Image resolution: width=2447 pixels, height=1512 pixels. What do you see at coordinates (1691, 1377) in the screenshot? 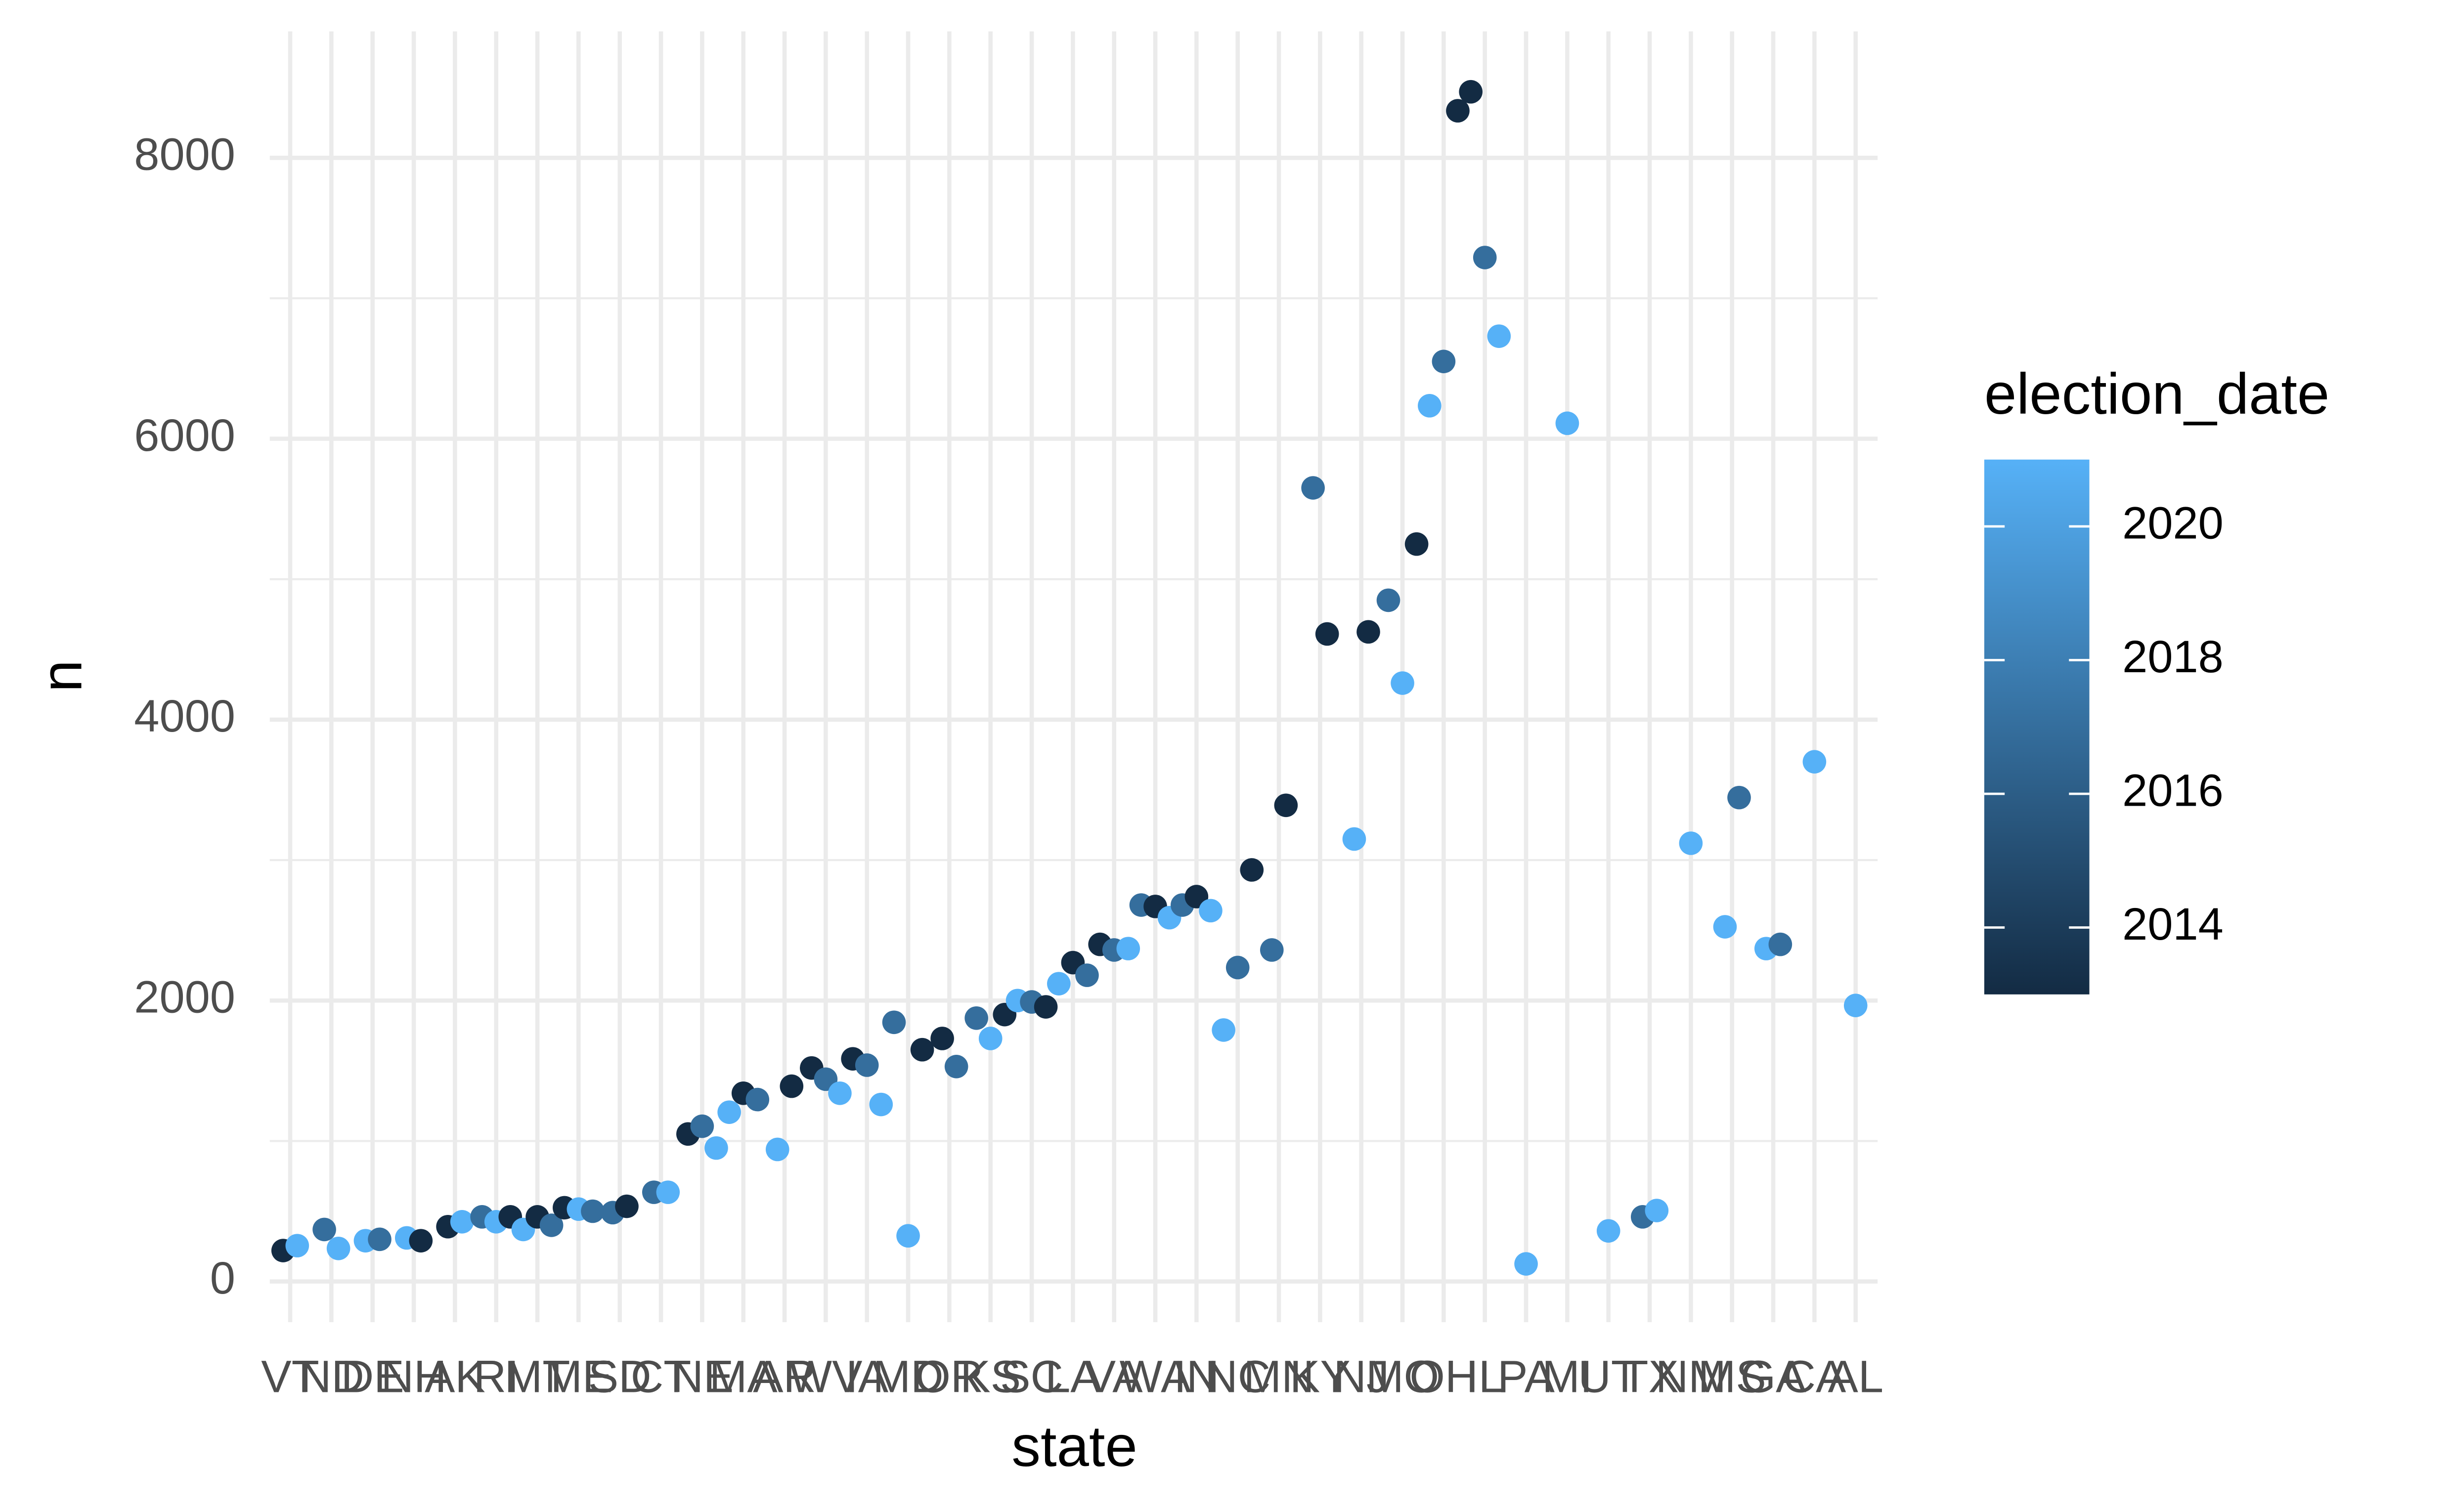
I see `x-tick-label: NM` at bounding box center [1691, 1377].